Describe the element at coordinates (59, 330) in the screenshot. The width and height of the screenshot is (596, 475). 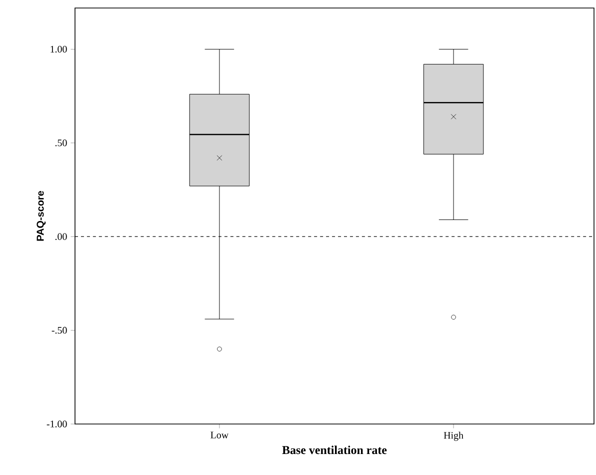
I see `y-tick-label: -.50` at that location.